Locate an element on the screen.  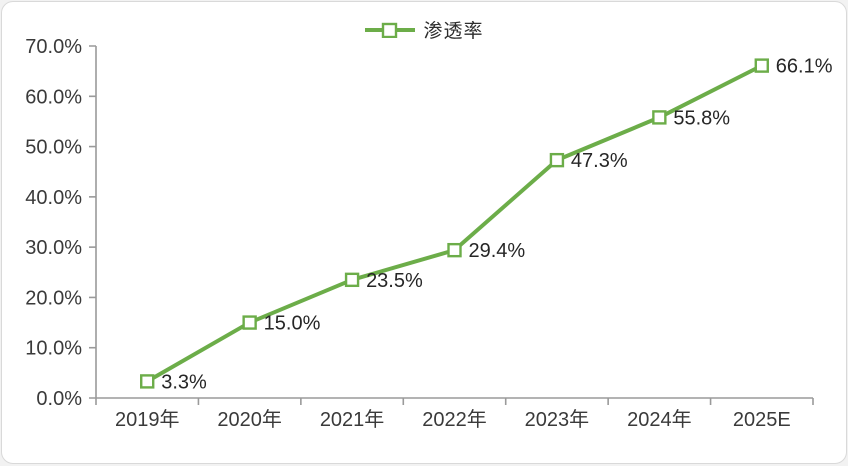
data-point-label: 47.3% is located at coordinates (599, 161).